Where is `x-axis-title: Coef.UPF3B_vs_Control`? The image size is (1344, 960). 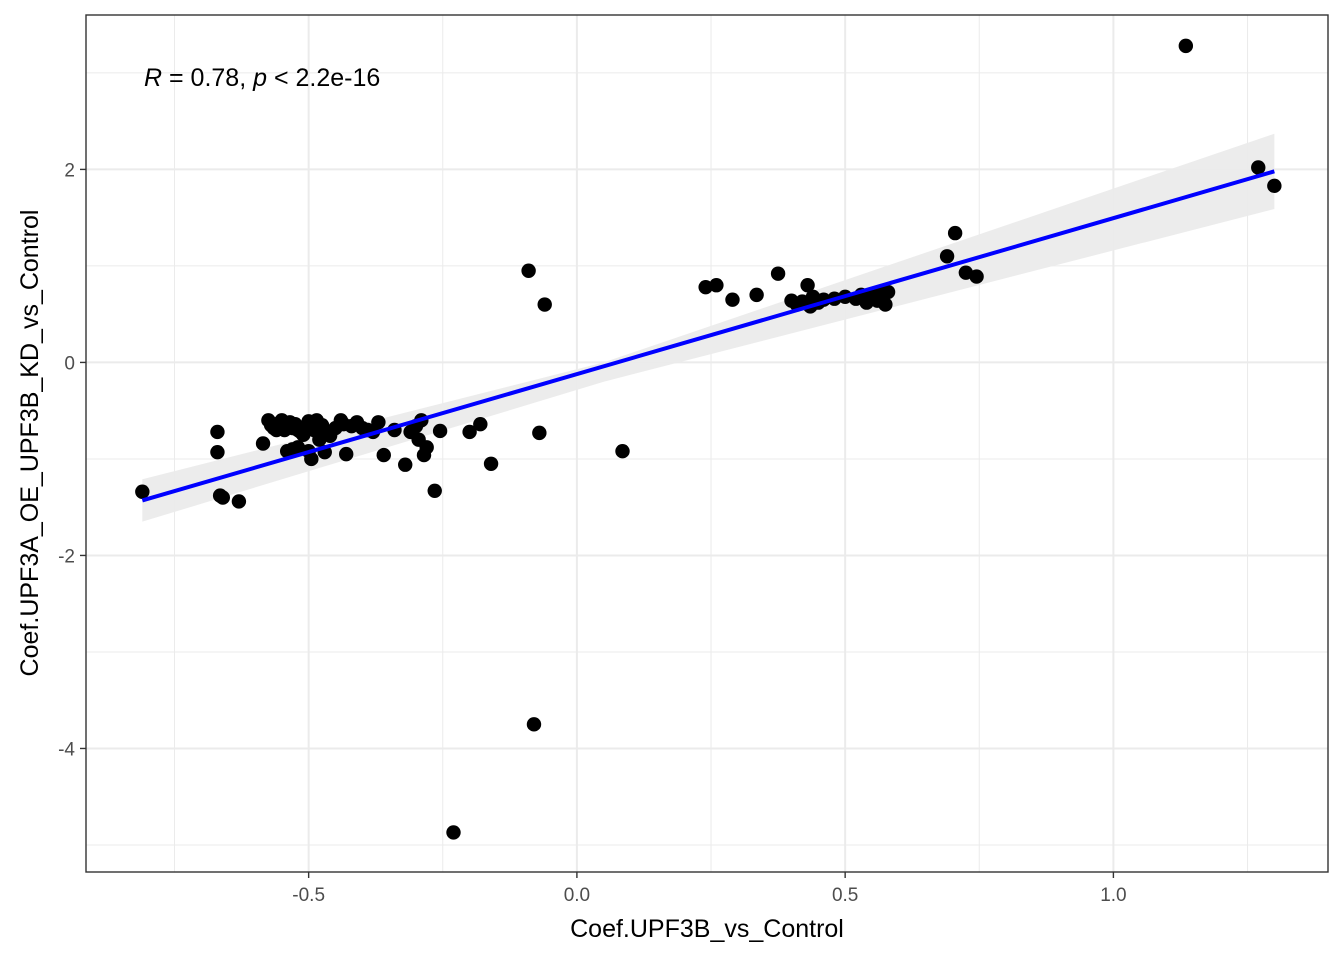
x-axis-title: Coef.UPF3B_vs_Control is located at coordinates (707, 929).